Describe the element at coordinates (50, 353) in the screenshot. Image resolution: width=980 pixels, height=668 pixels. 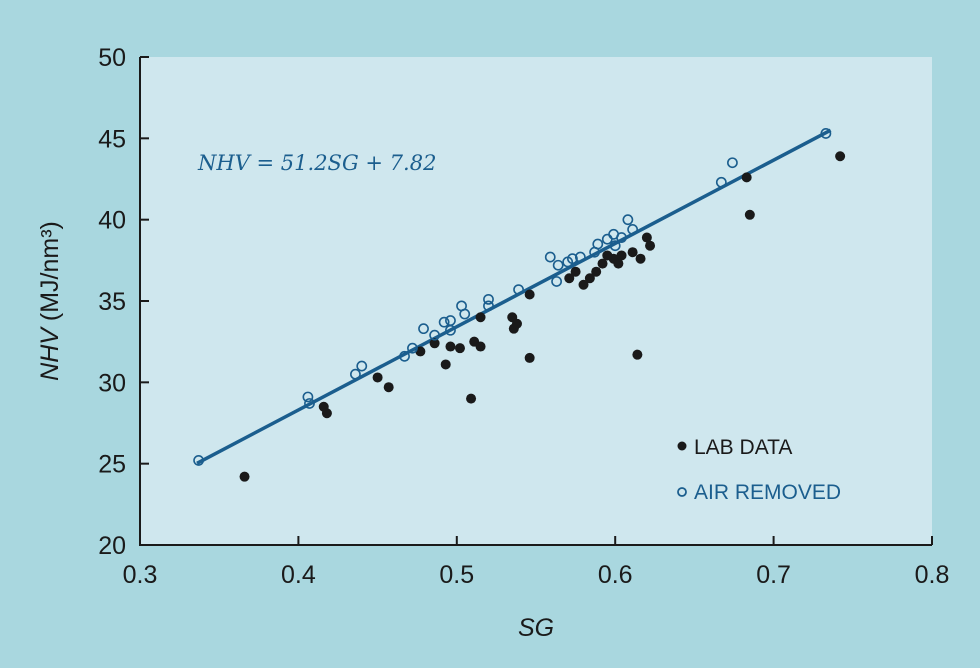
I see `y-axis-label-var: NHV` at that location.